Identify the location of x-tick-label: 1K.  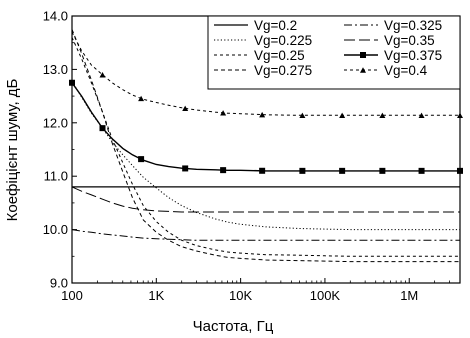
(156, 295).